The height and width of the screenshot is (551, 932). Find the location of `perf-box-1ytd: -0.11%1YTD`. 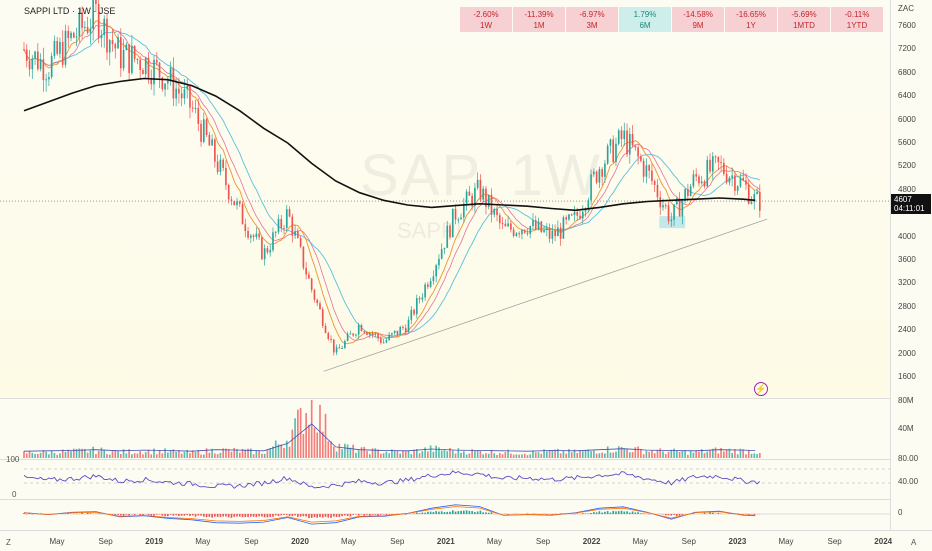

perf-box-1ytd: -0.11%1YTD is located at coordinates (857, 19).